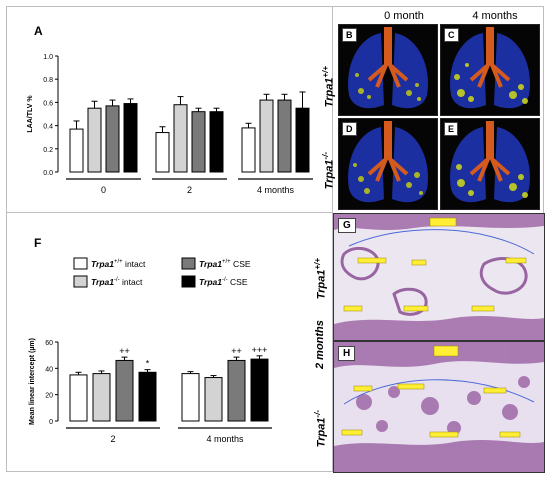  What do you see at coordinates (225, 264) in the screenshot?
I see `legend-label: Trpa1+/+ CSE` at bounding box center [225, 264].